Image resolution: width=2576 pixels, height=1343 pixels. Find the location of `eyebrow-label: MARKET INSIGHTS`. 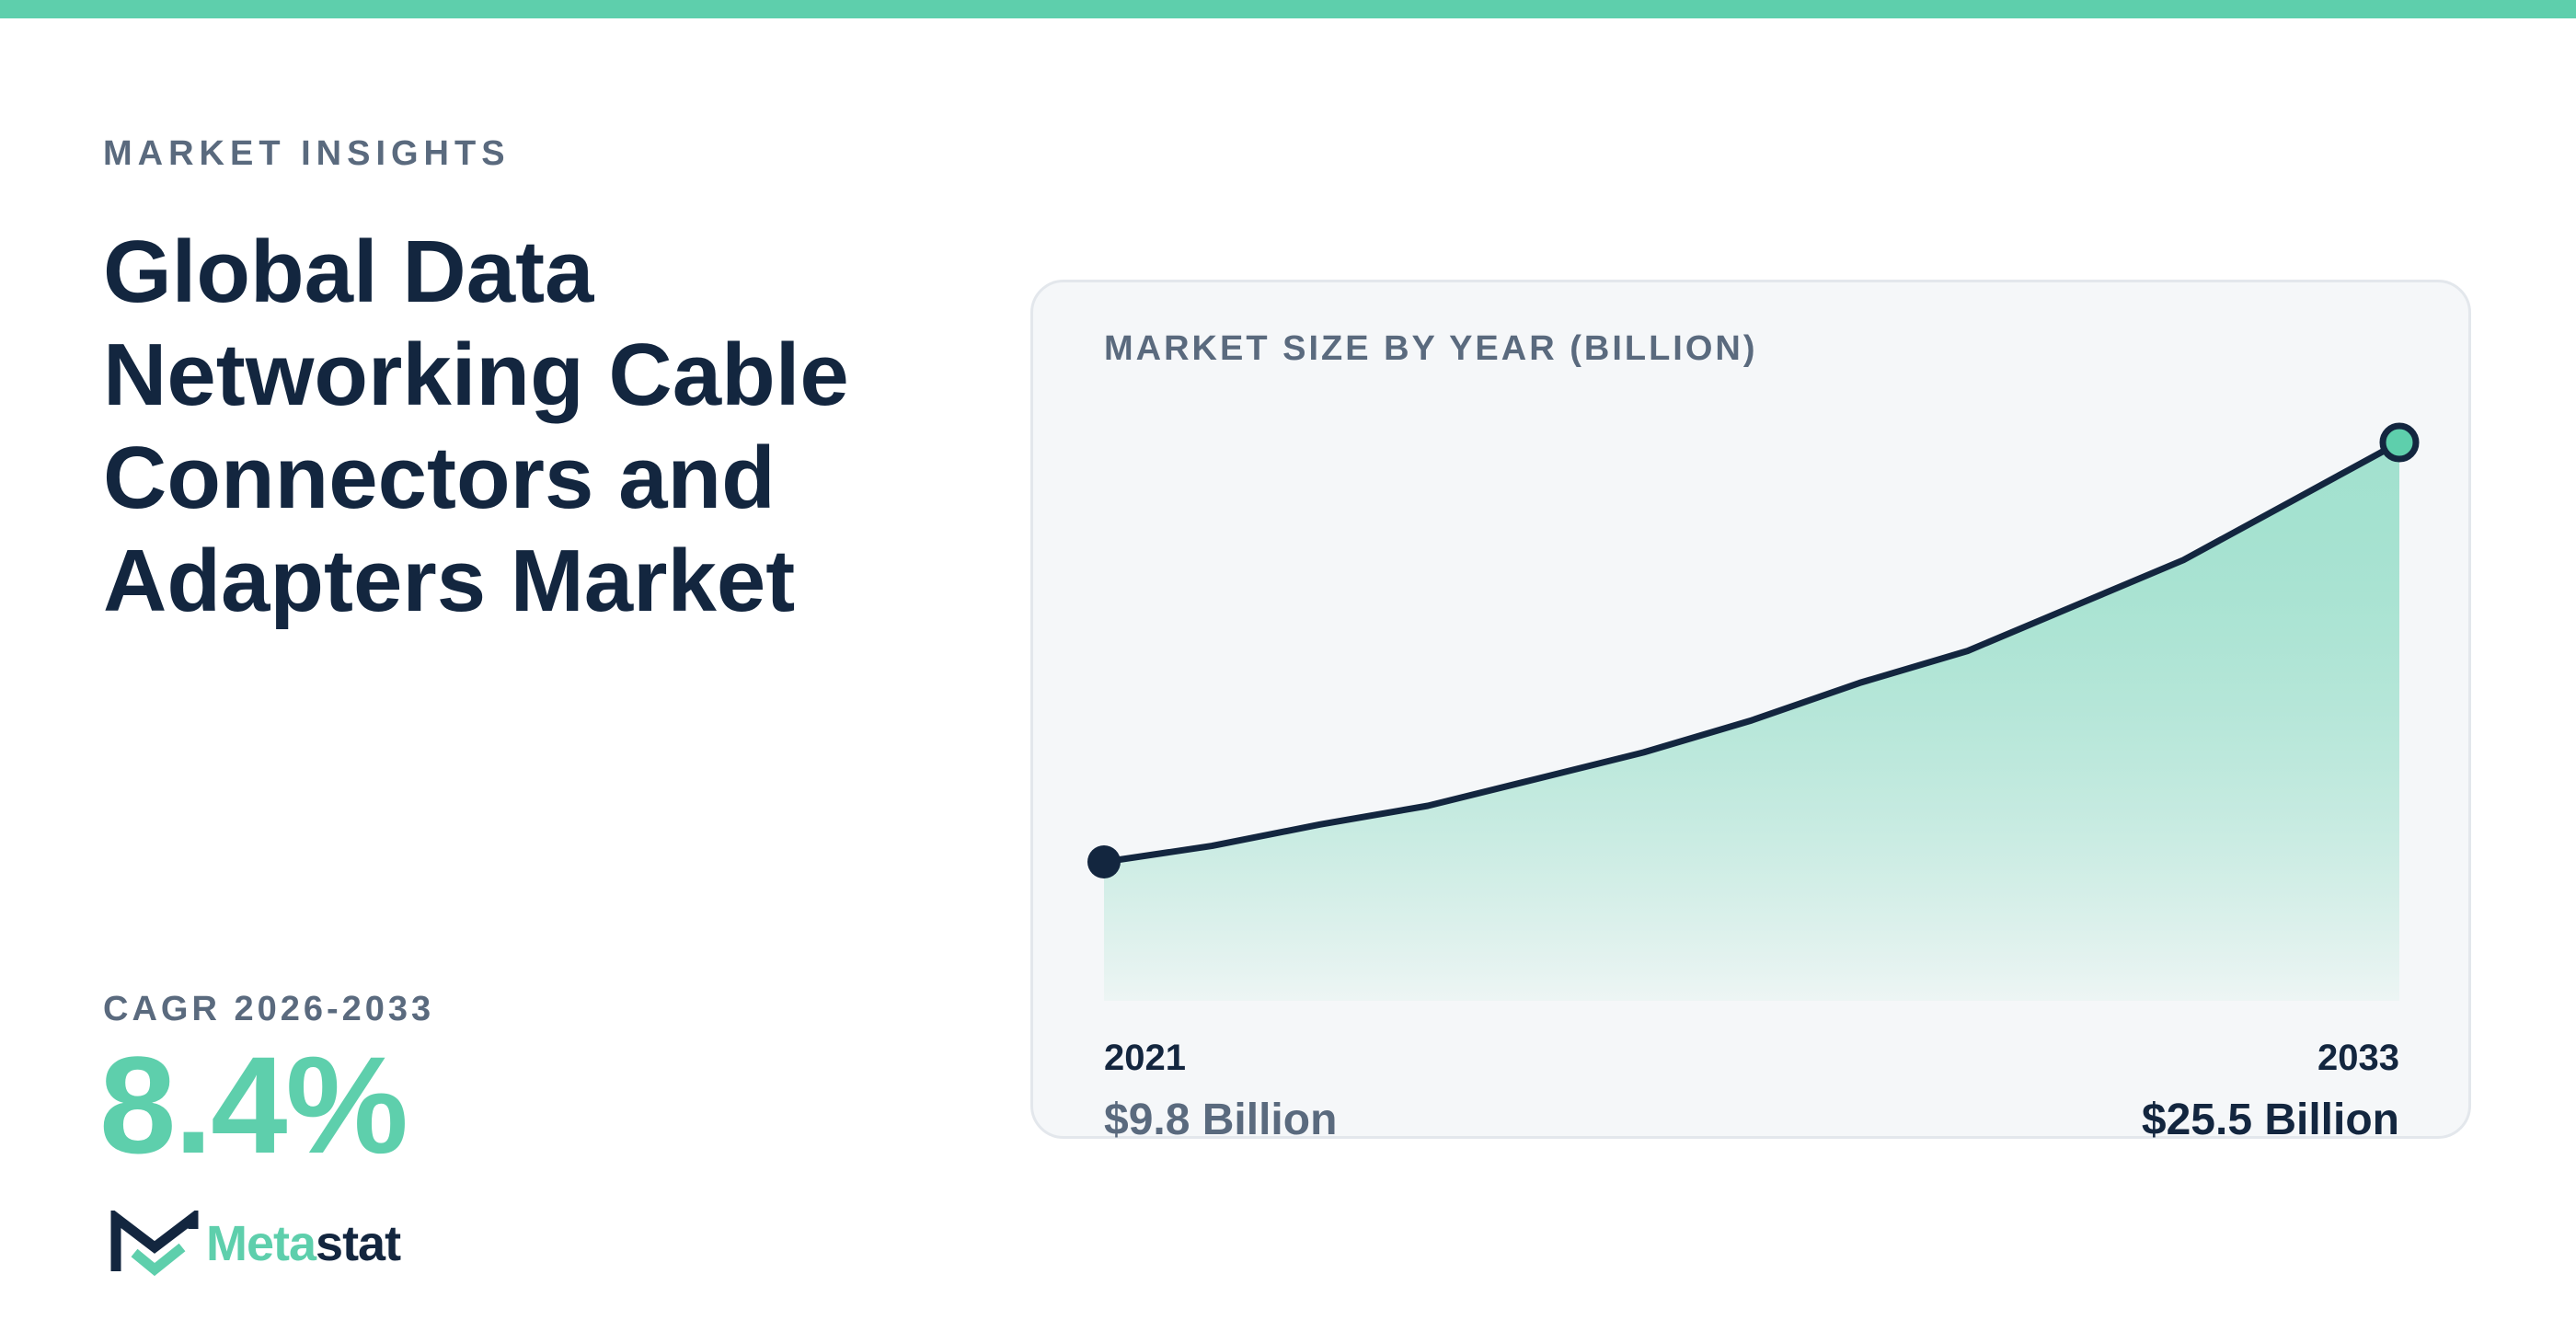

eyebrow-label: MARKET INSIGHTS is located at coordinates (307, 153).